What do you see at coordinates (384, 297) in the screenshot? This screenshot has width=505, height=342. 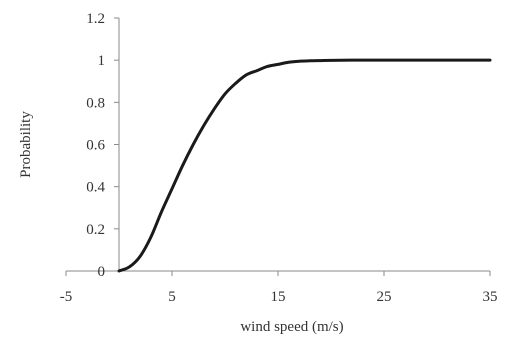 I see `x-tick-label: 25` at bounding box center [384, 297].